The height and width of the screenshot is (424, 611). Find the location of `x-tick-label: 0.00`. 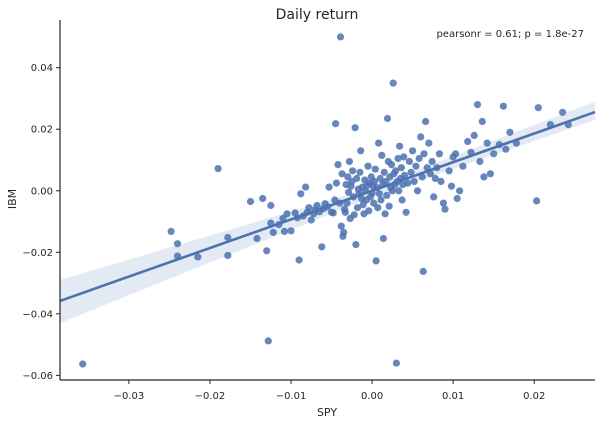

x-tick-label: 0.00 is located at coordinates (372, 396).